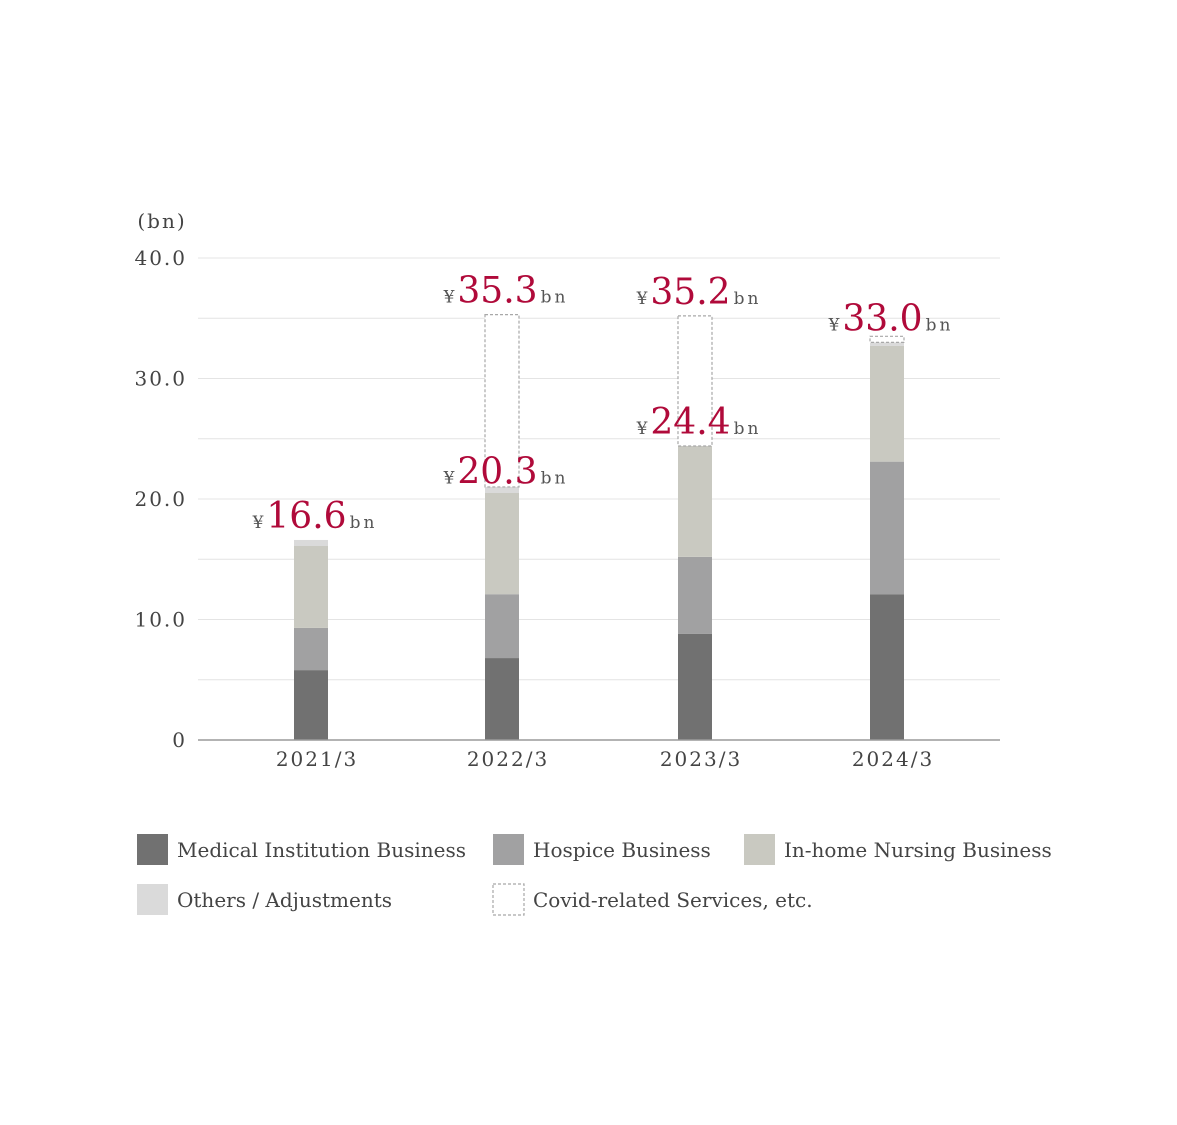 The height and width of the screenshot is (1125, 1177). What do you see at coordinates (160, 258) in the screenshot?
I see `y-tick-label: 40.0` at bounding box center [160, 258].